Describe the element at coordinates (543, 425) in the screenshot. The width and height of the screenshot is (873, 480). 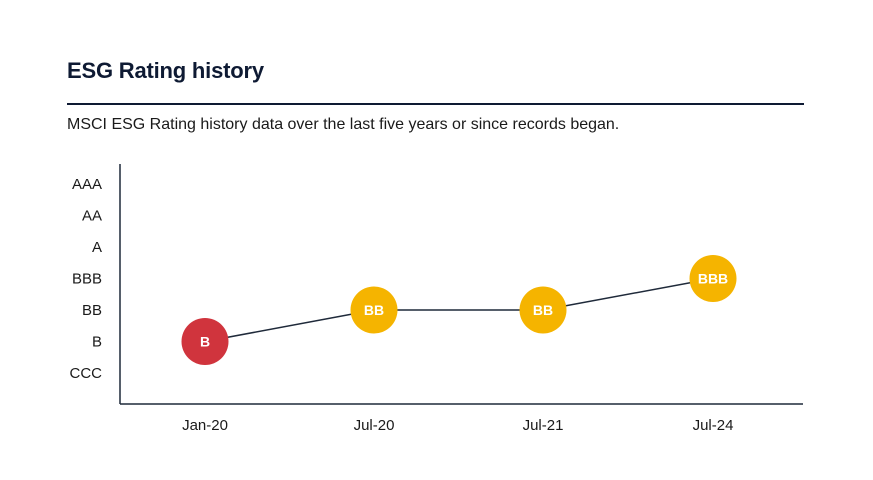
I see `x-tick-label: Jul-21` at that location.